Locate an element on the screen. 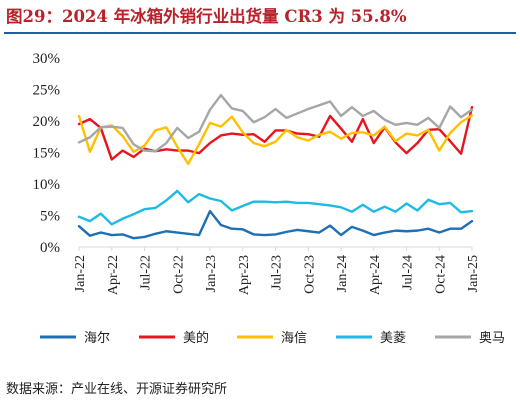 Image resolution: width=520 pixels, height=404 pixels. x-tick-label: Jan-22 is located at coordinates (80, 273).